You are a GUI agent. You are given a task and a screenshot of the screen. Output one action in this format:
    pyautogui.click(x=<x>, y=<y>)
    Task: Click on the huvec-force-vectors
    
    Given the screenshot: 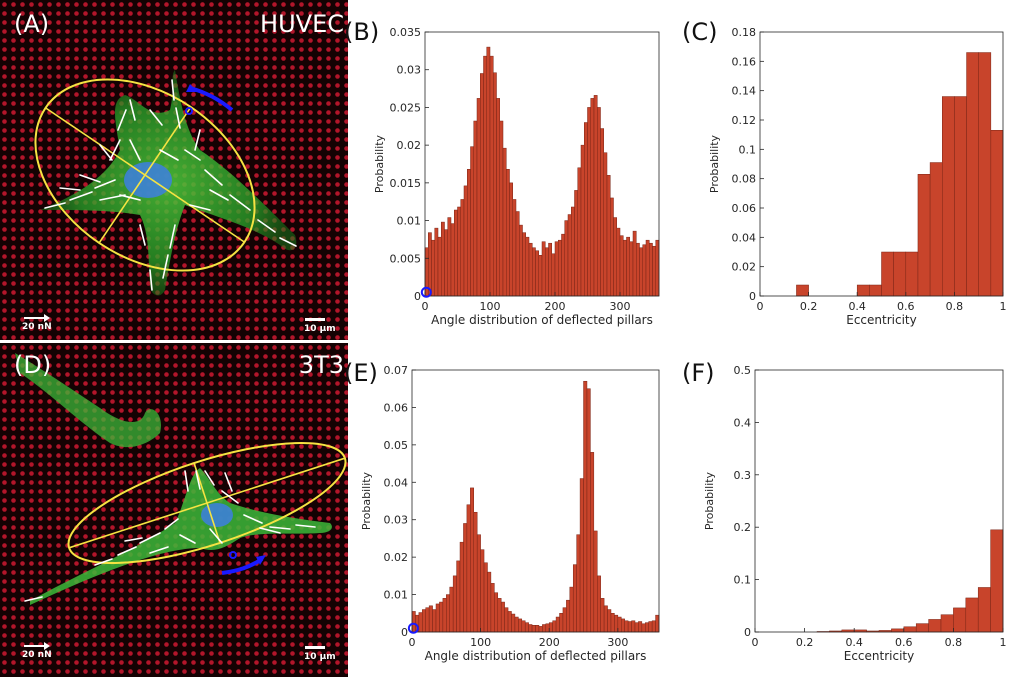 What is the action you would take?
    pyautogui.click(x=170, y=185)
    